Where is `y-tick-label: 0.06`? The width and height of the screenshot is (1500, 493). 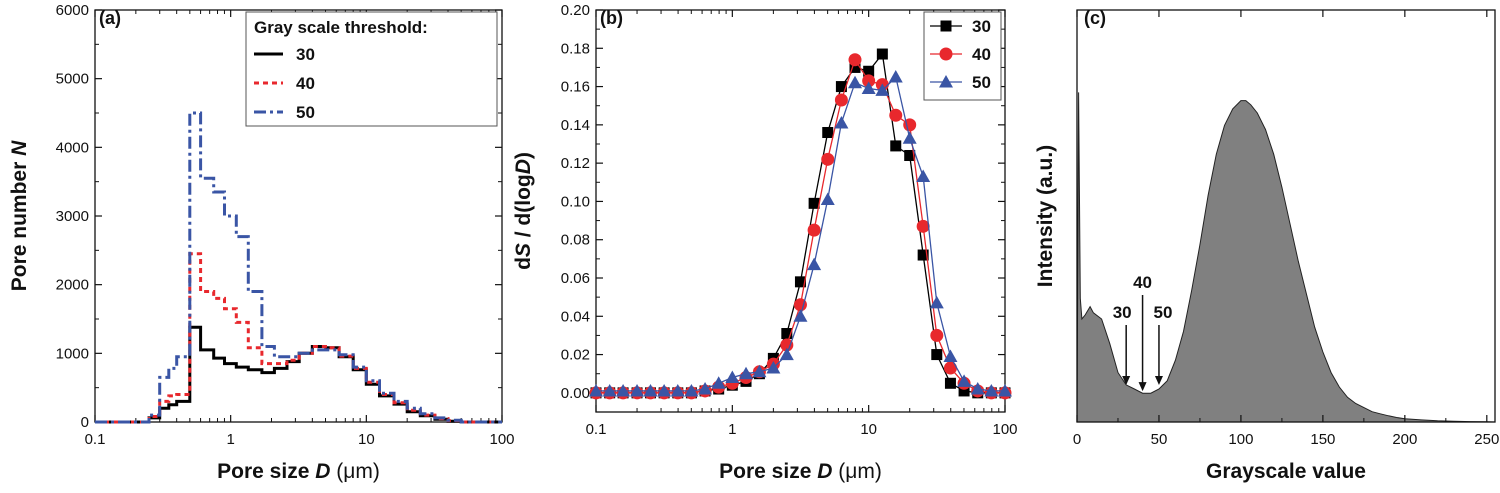 y-tick-label: 0.06 is located at coordinates (575, 278).